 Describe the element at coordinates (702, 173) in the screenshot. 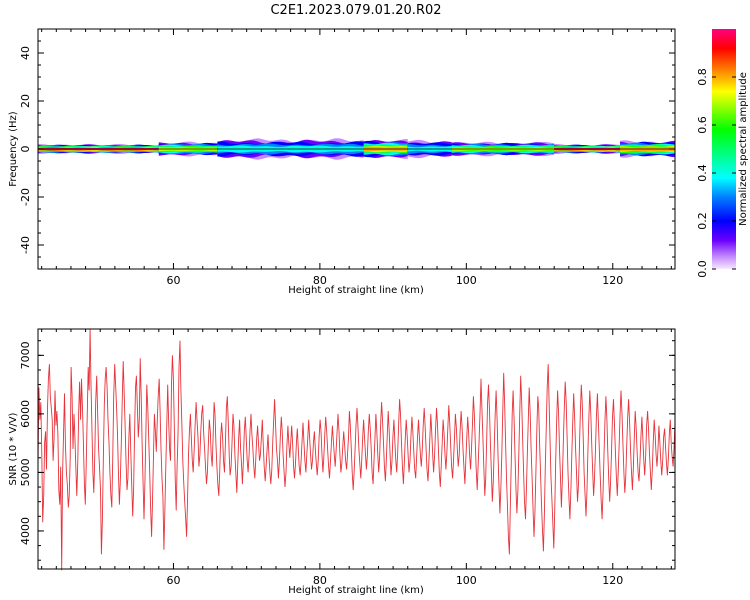

I see `colorbar-tick-label: 0.4` at that location.